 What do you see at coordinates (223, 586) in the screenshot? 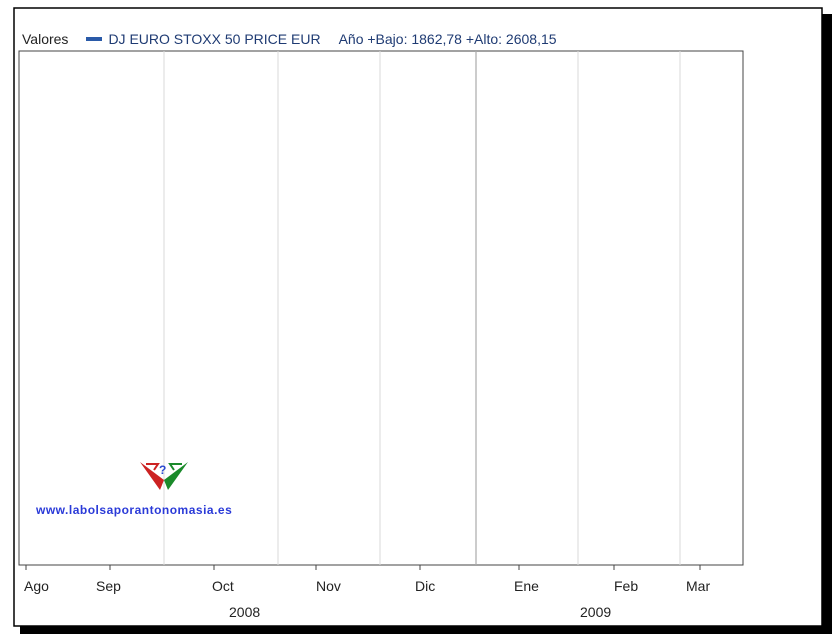
I see `x-tick-label: Oct` at bounding box center [223, 586].